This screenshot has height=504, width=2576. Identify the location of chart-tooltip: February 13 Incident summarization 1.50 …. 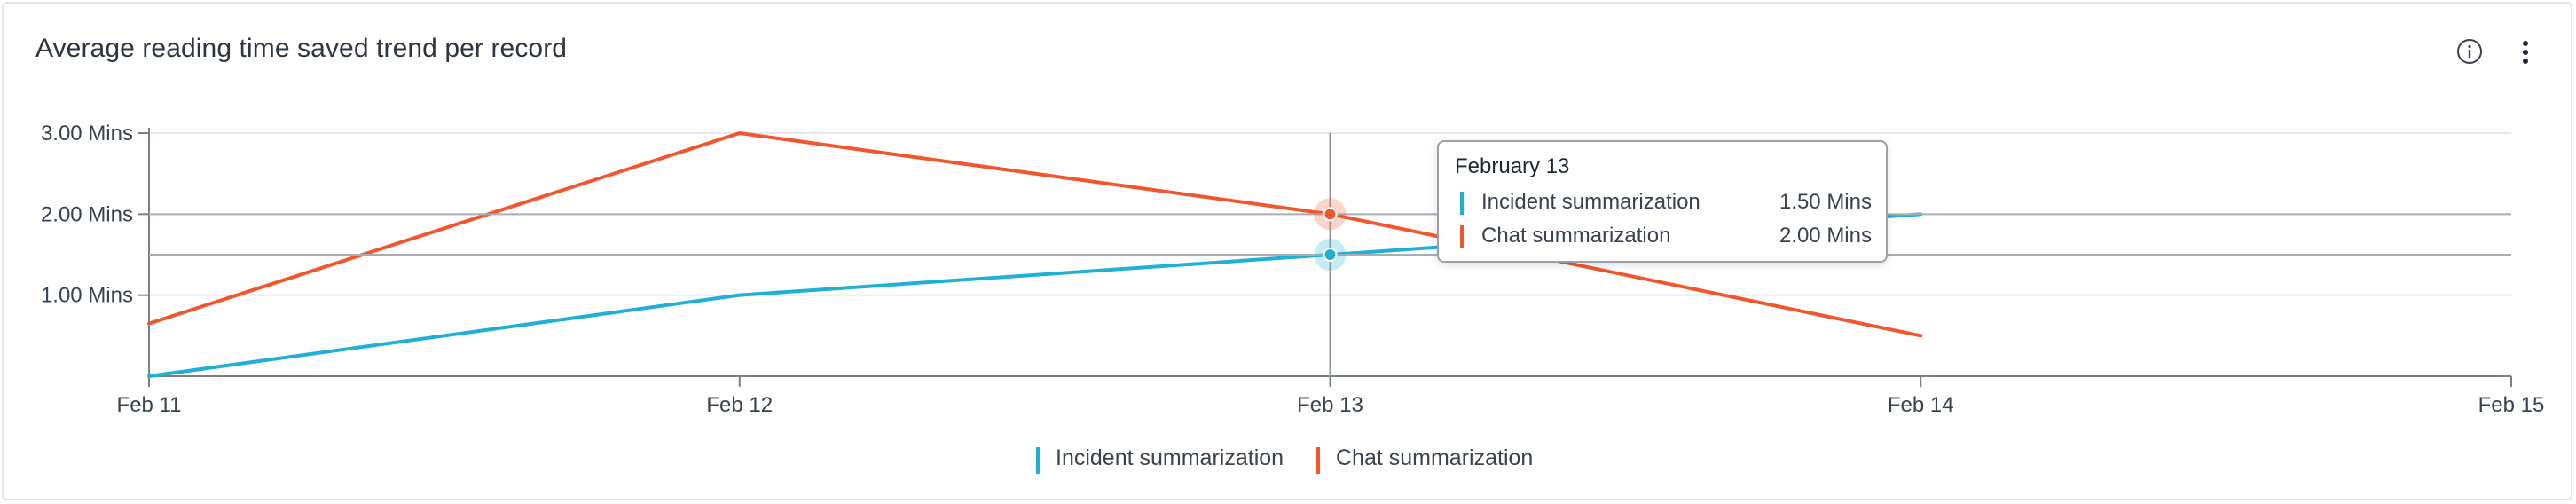
(1662, 202).